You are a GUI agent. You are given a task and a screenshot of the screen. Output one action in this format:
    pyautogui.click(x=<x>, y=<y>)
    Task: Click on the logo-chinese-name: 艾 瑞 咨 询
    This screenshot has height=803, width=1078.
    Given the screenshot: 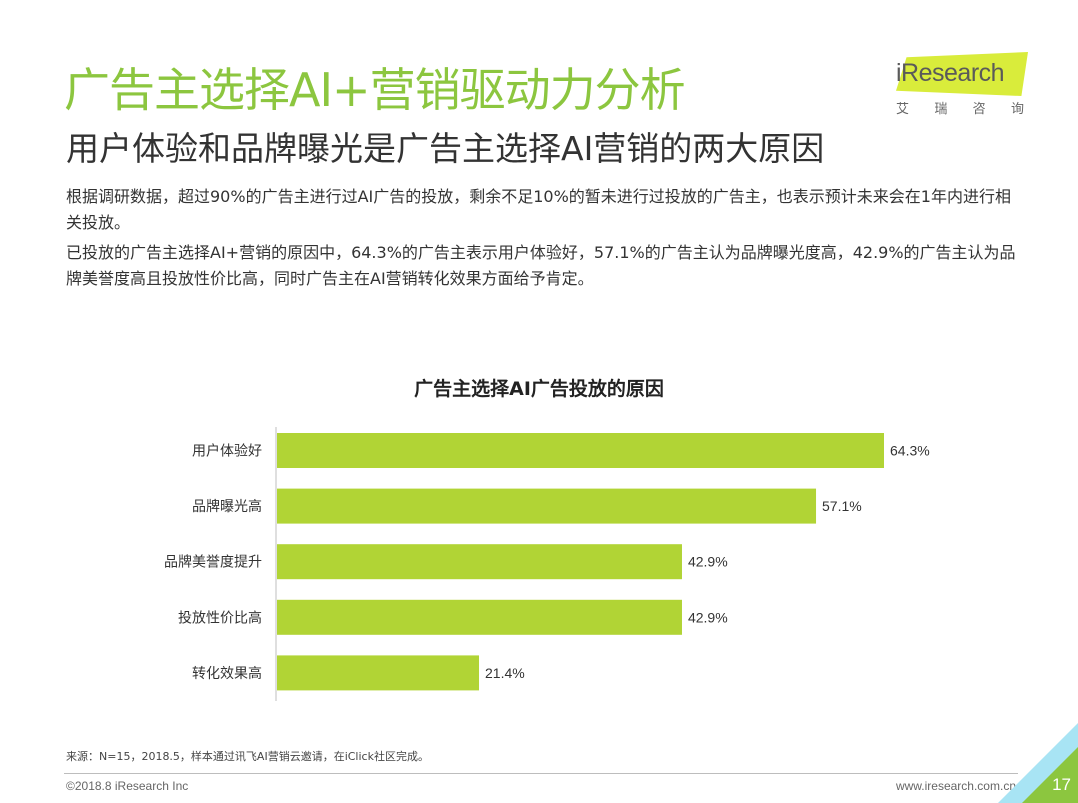 What is the action you would take?
    pyautogui.click(x=960, y=107)
    